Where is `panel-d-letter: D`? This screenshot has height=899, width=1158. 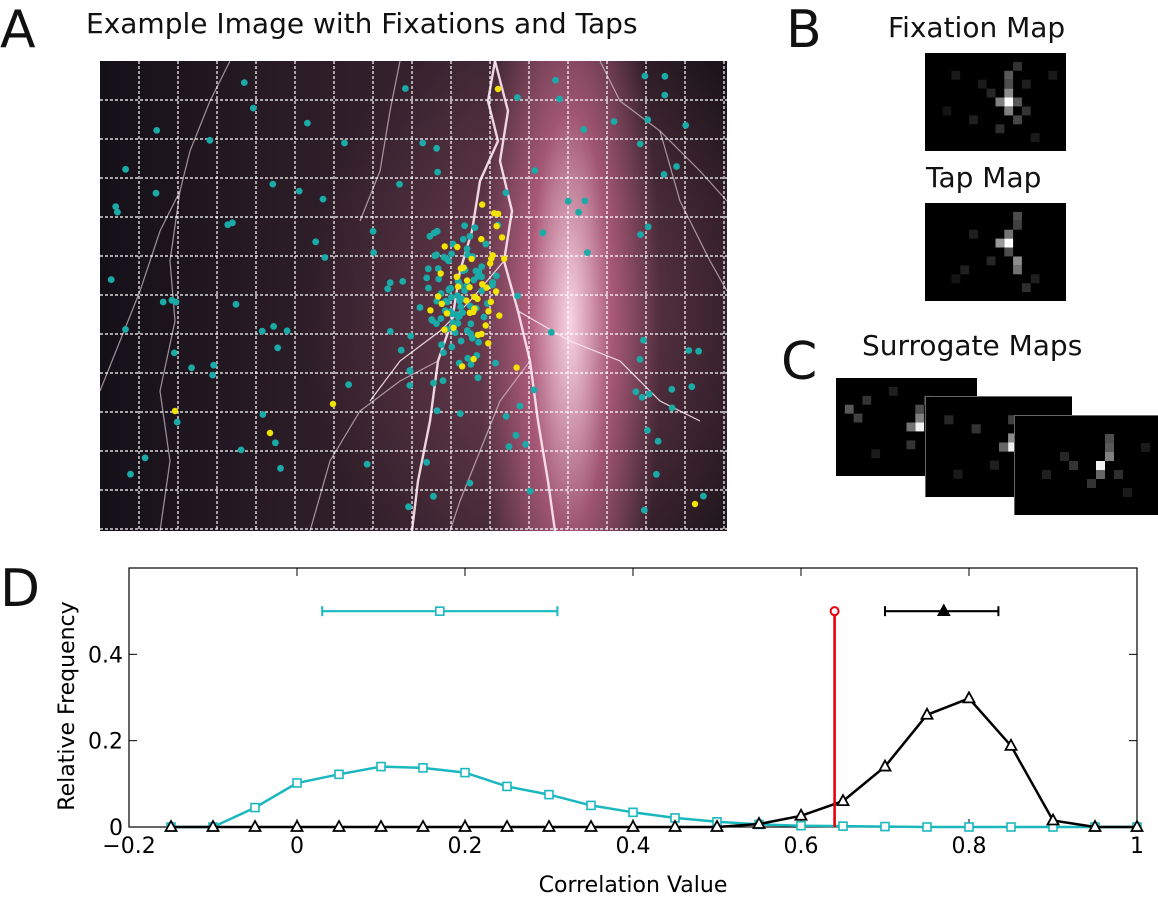
panel-d-letter: D is located at coordinates (20, 589).